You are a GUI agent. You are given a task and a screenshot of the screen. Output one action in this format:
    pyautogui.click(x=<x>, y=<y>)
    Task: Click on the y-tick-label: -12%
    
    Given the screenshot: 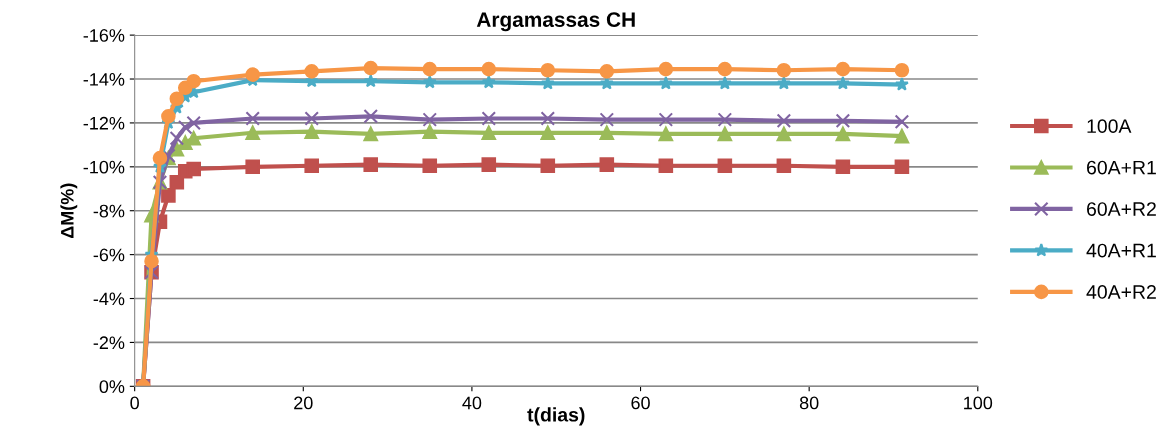 What is the action you would take?
    pyautogui.click(x=104, y=123)
    